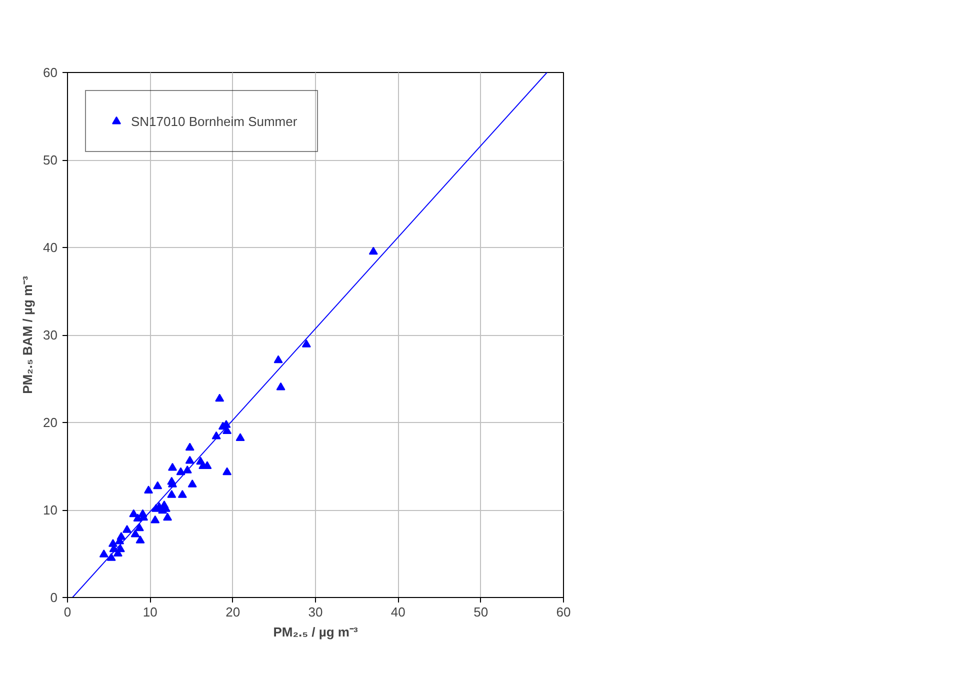  I want to click on x-tick-label: 40, so click(398, 612).